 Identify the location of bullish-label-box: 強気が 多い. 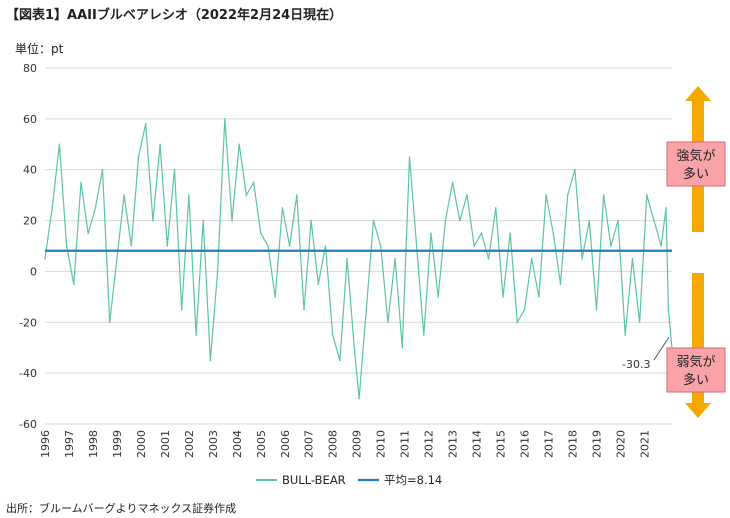
(696, 164).